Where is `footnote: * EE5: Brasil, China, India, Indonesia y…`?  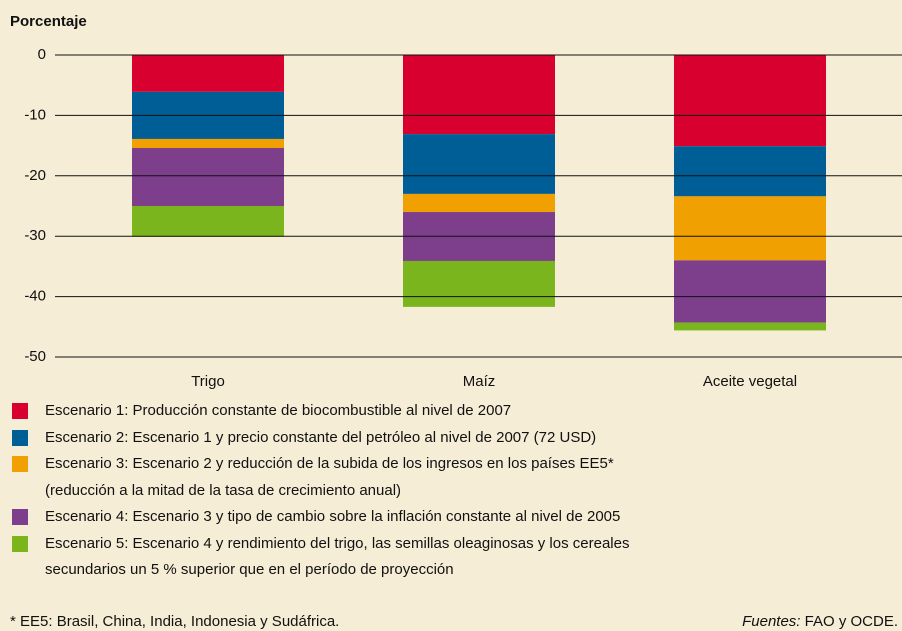 footnote: * EE5: Brasil, China, India, Indonesia y… is located at coordinates (174, 621).